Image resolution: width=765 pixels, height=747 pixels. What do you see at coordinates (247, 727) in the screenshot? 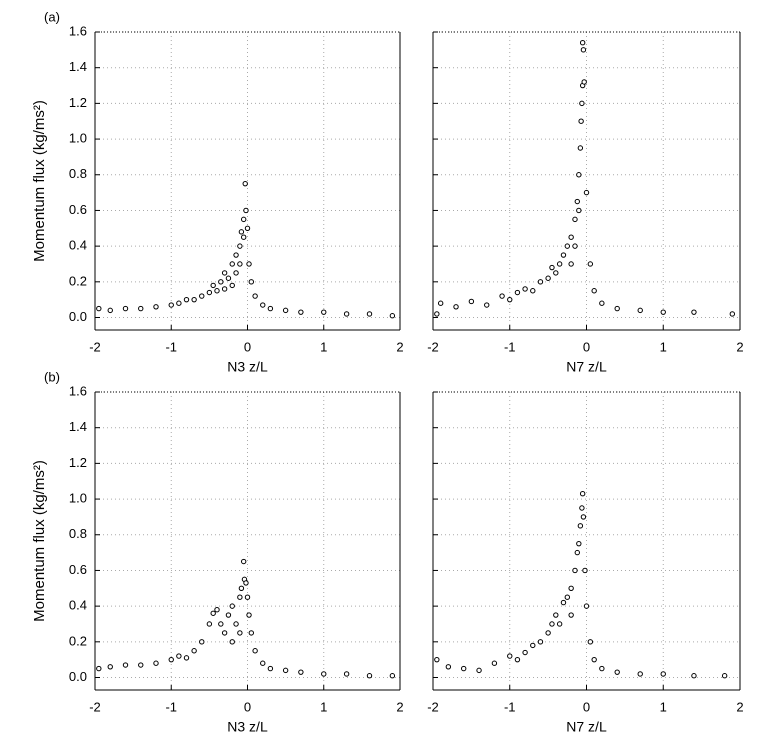
I see `x-axis-label: N3 z/L` at bounding box center [247, 727].